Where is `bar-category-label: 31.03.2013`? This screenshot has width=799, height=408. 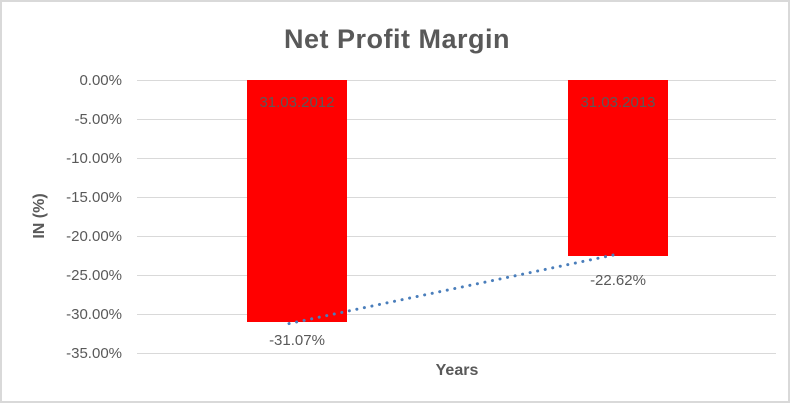 bar-category-label: 31.03.2013 is located at coordinates (618, 102).